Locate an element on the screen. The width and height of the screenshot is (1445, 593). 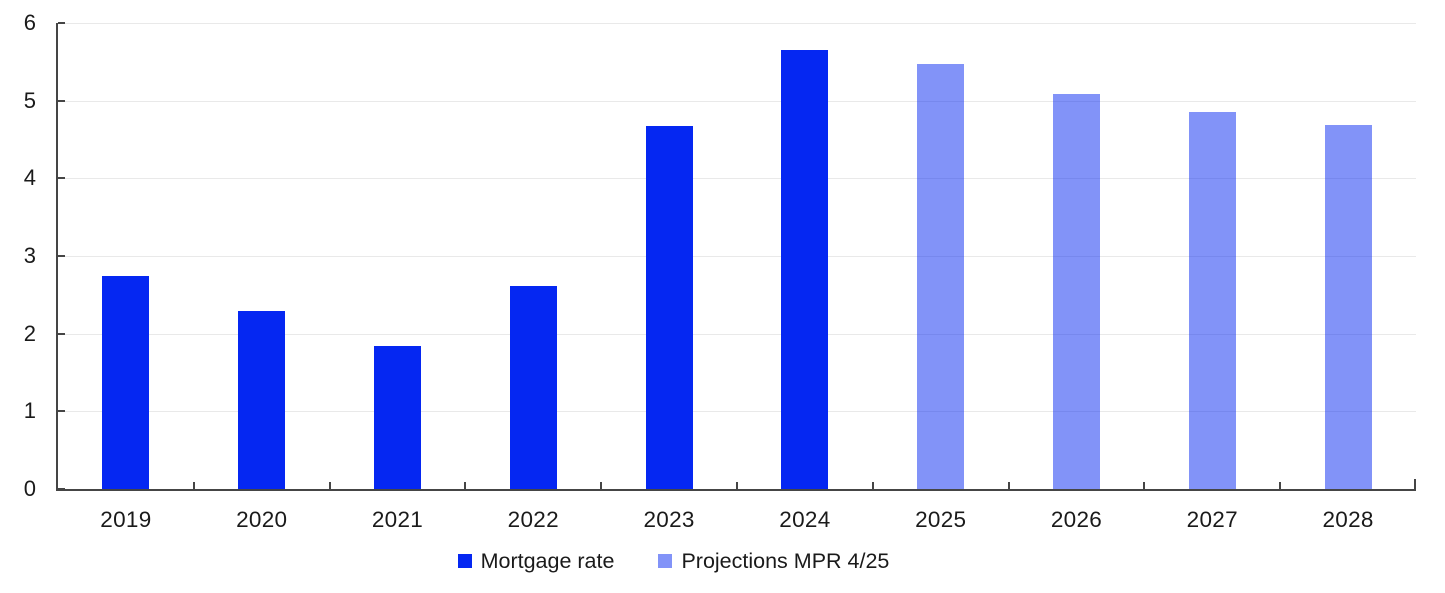
legend-label-projections: Projections MPR 4/25 is located at coordinates (785, 561).